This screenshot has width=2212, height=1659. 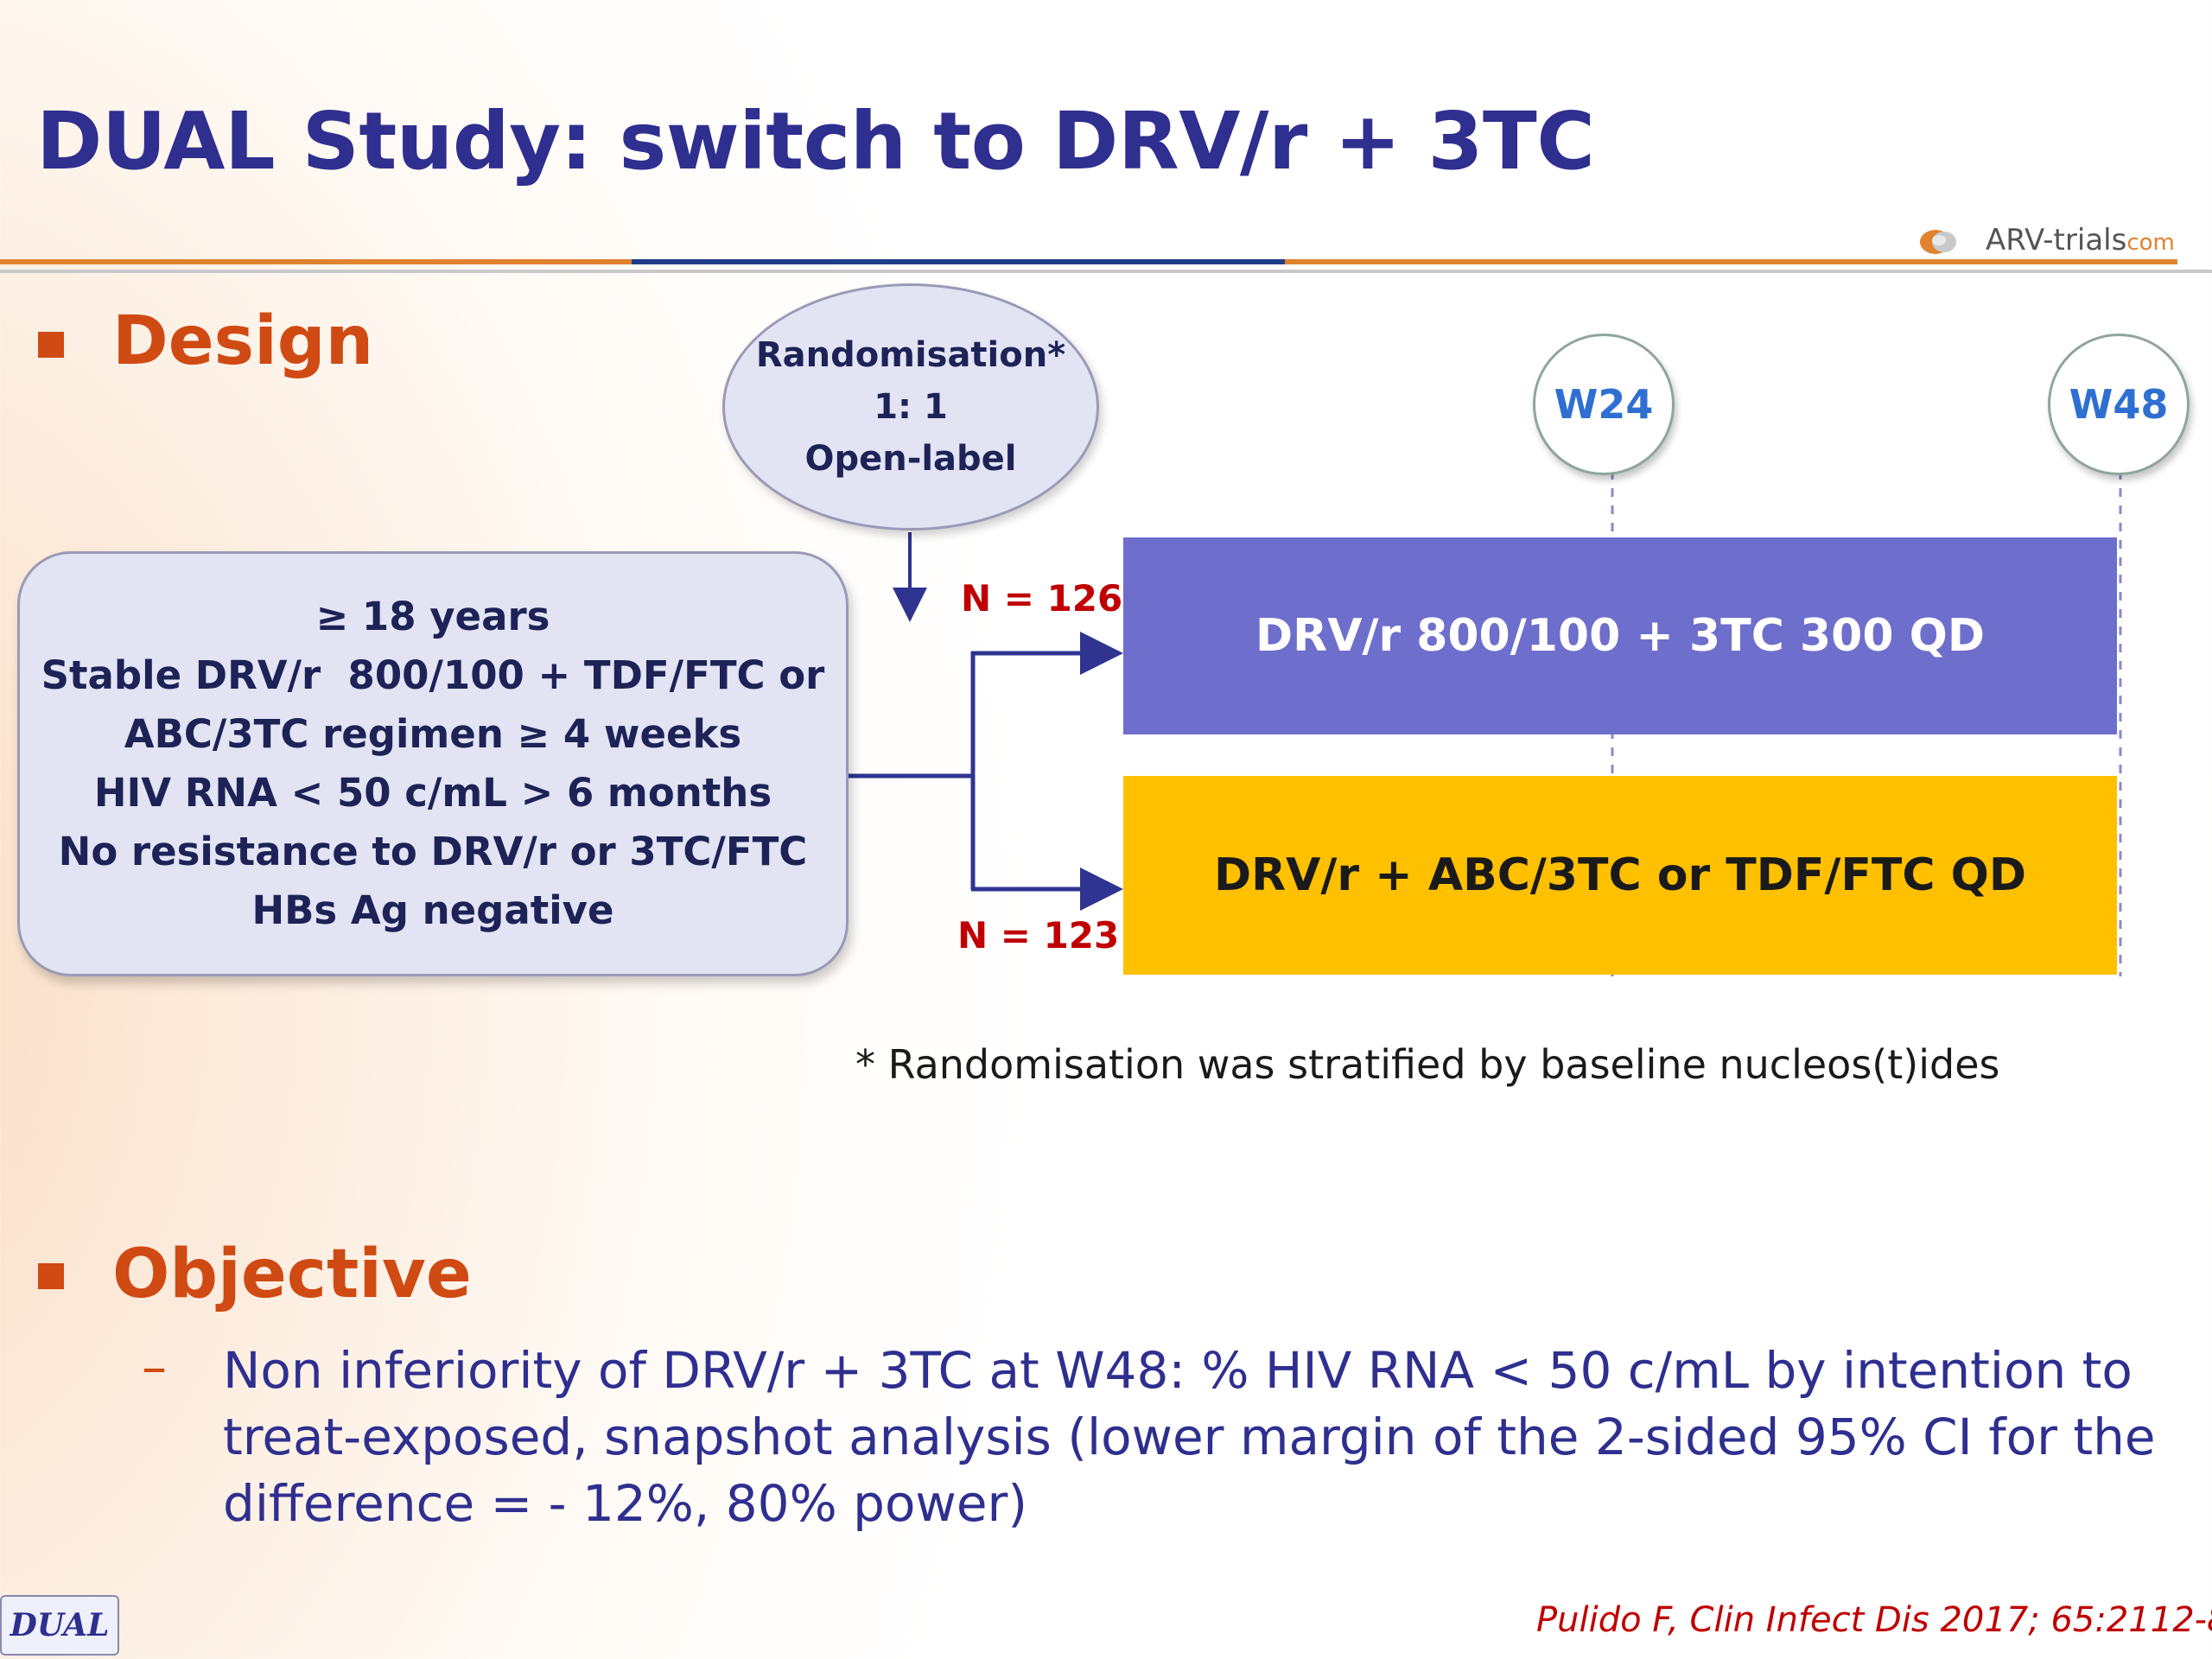 What do you see at coordinates (432, 616) in the screenshot?
I see `criterion: ≥ 18 years` at bounding box center [432, 616].